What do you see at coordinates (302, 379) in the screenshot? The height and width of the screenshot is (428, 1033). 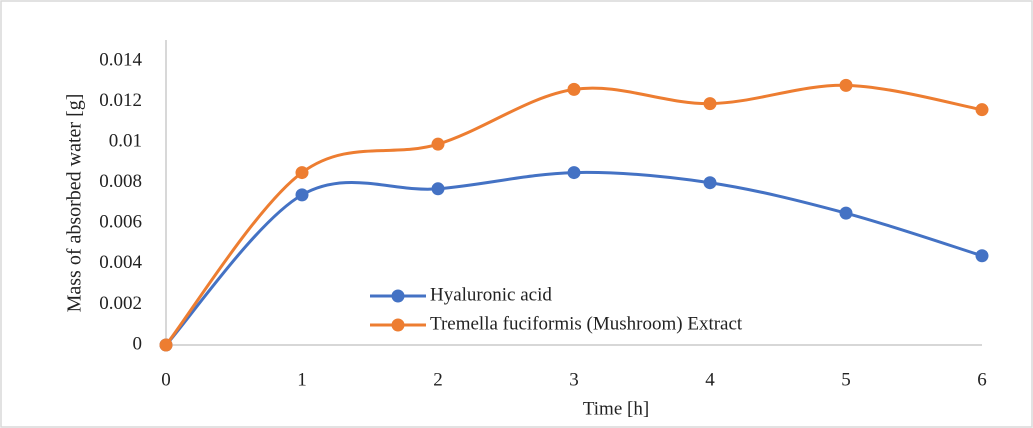 I see `x-tick-label: 1` at bounding box center [302, 379].